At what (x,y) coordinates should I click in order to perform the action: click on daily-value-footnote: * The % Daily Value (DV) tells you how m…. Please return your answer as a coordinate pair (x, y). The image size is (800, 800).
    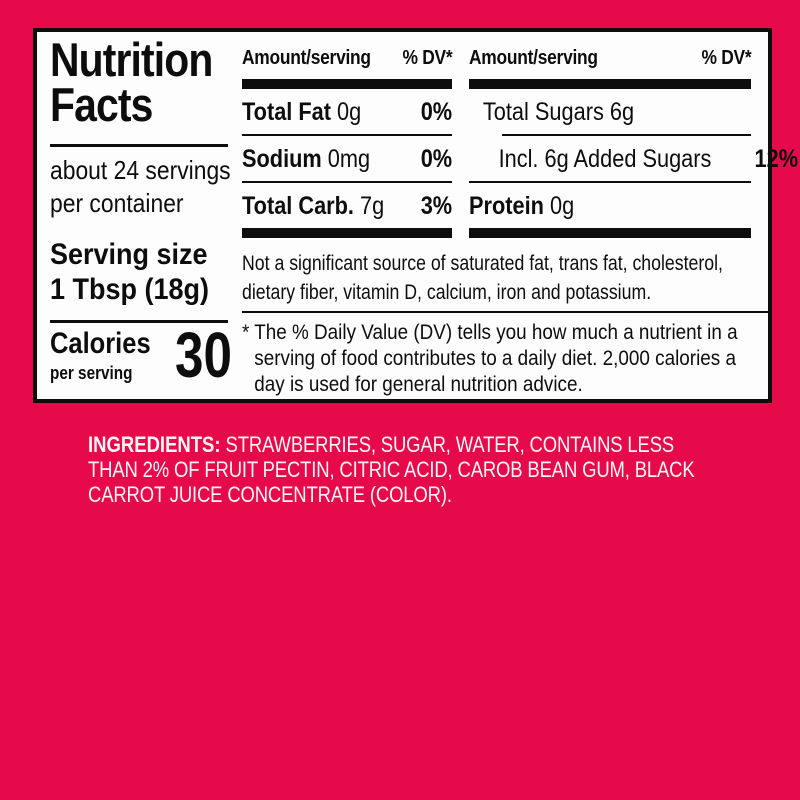
    Looking at the image, I should click on (490, 358).